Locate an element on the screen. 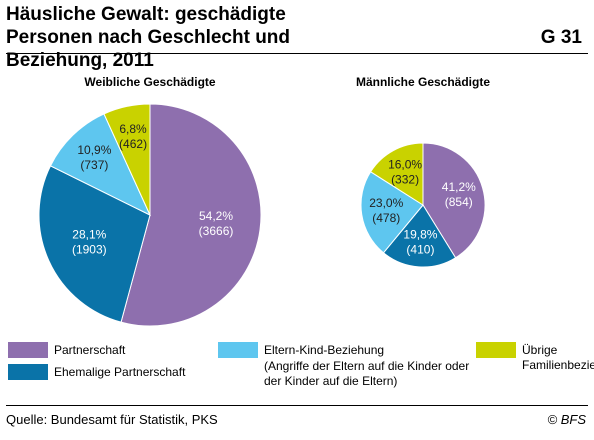  legend-label: Ehemalige Partnerschaft is located at coordinates (120, 372).